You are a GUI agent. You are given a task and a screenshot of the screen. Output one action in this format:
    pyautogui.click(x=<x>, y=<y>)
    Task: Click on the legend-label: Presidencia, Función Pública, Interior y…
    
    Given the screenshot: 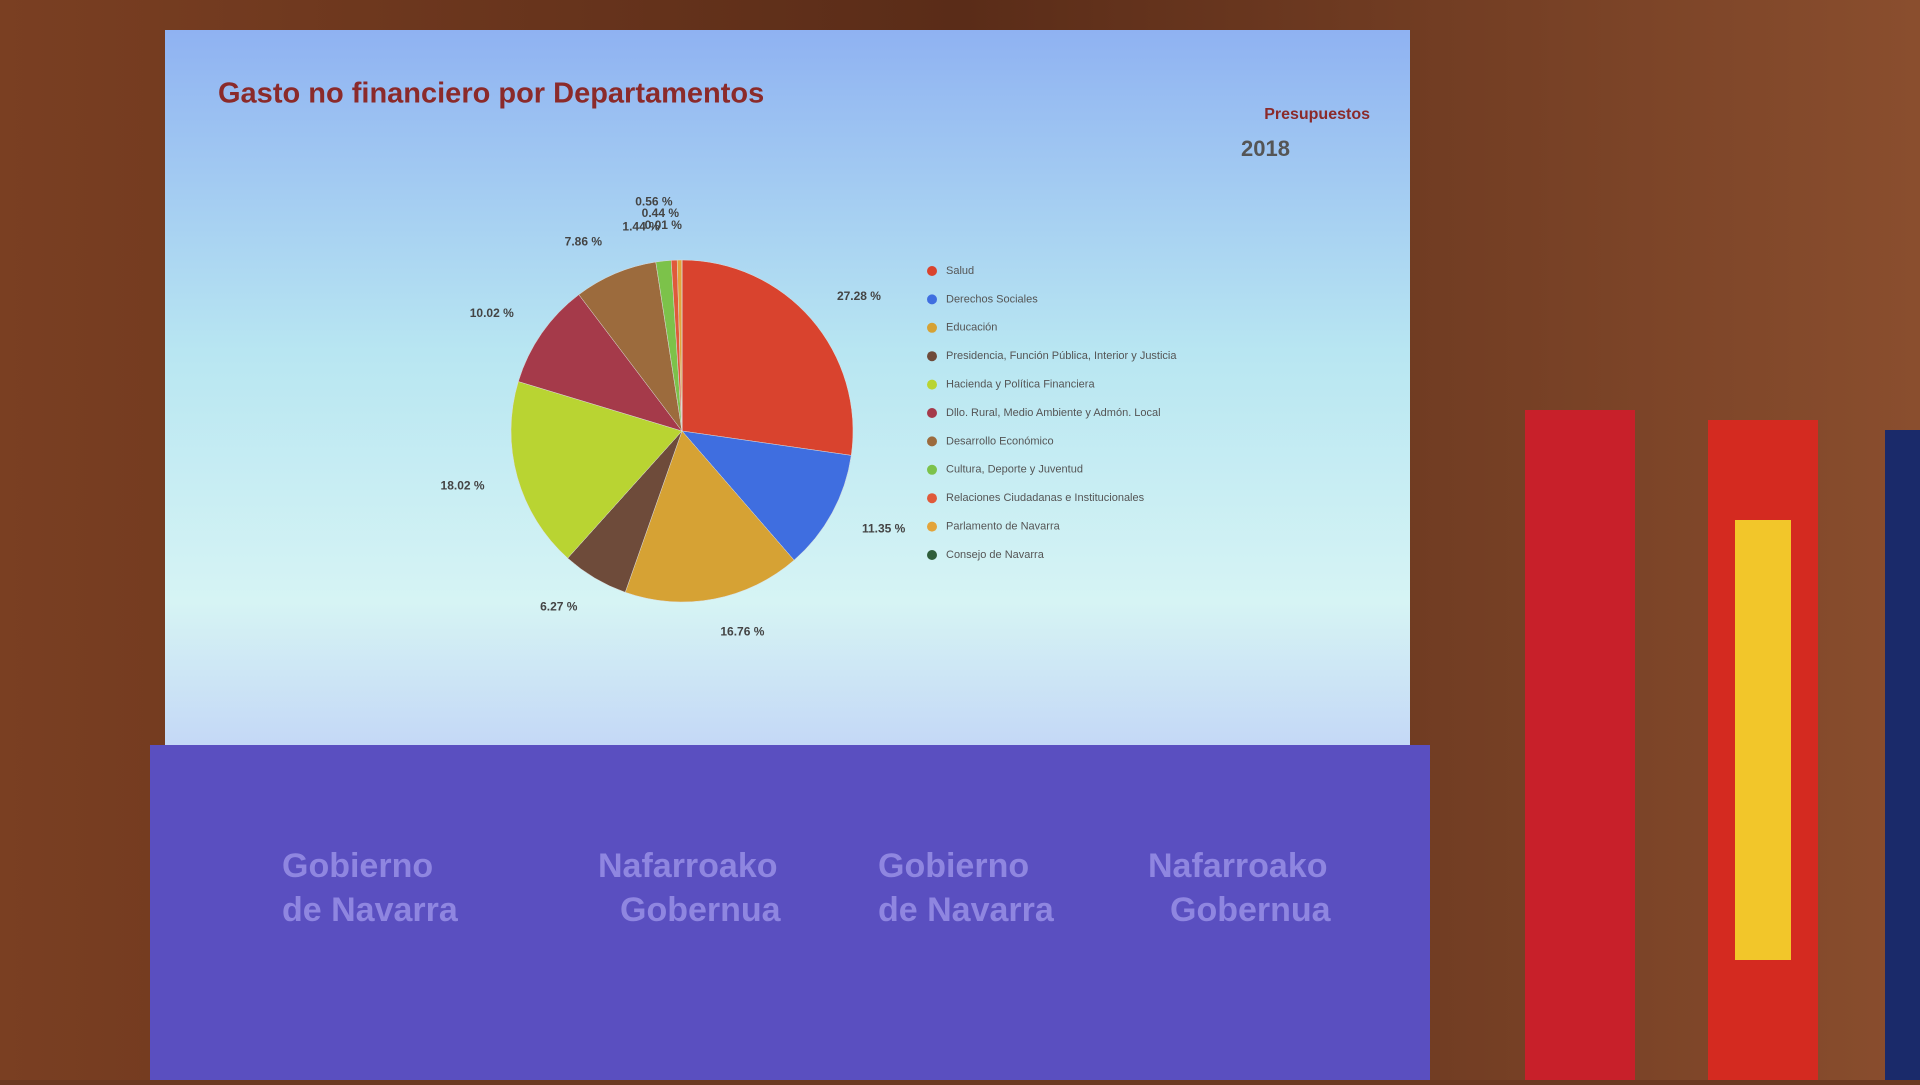 What is the action you would take?
    pyautogui.click(x=1061, y=356)
    